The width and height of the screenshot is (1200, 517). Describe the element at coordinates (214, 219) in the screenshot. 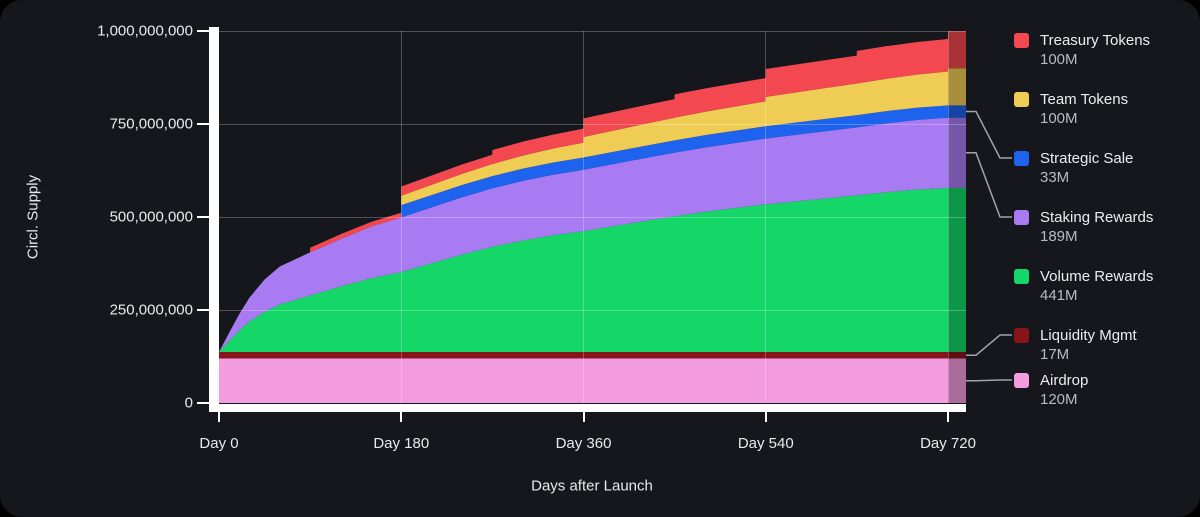

I see `y-axis-line` at that location.